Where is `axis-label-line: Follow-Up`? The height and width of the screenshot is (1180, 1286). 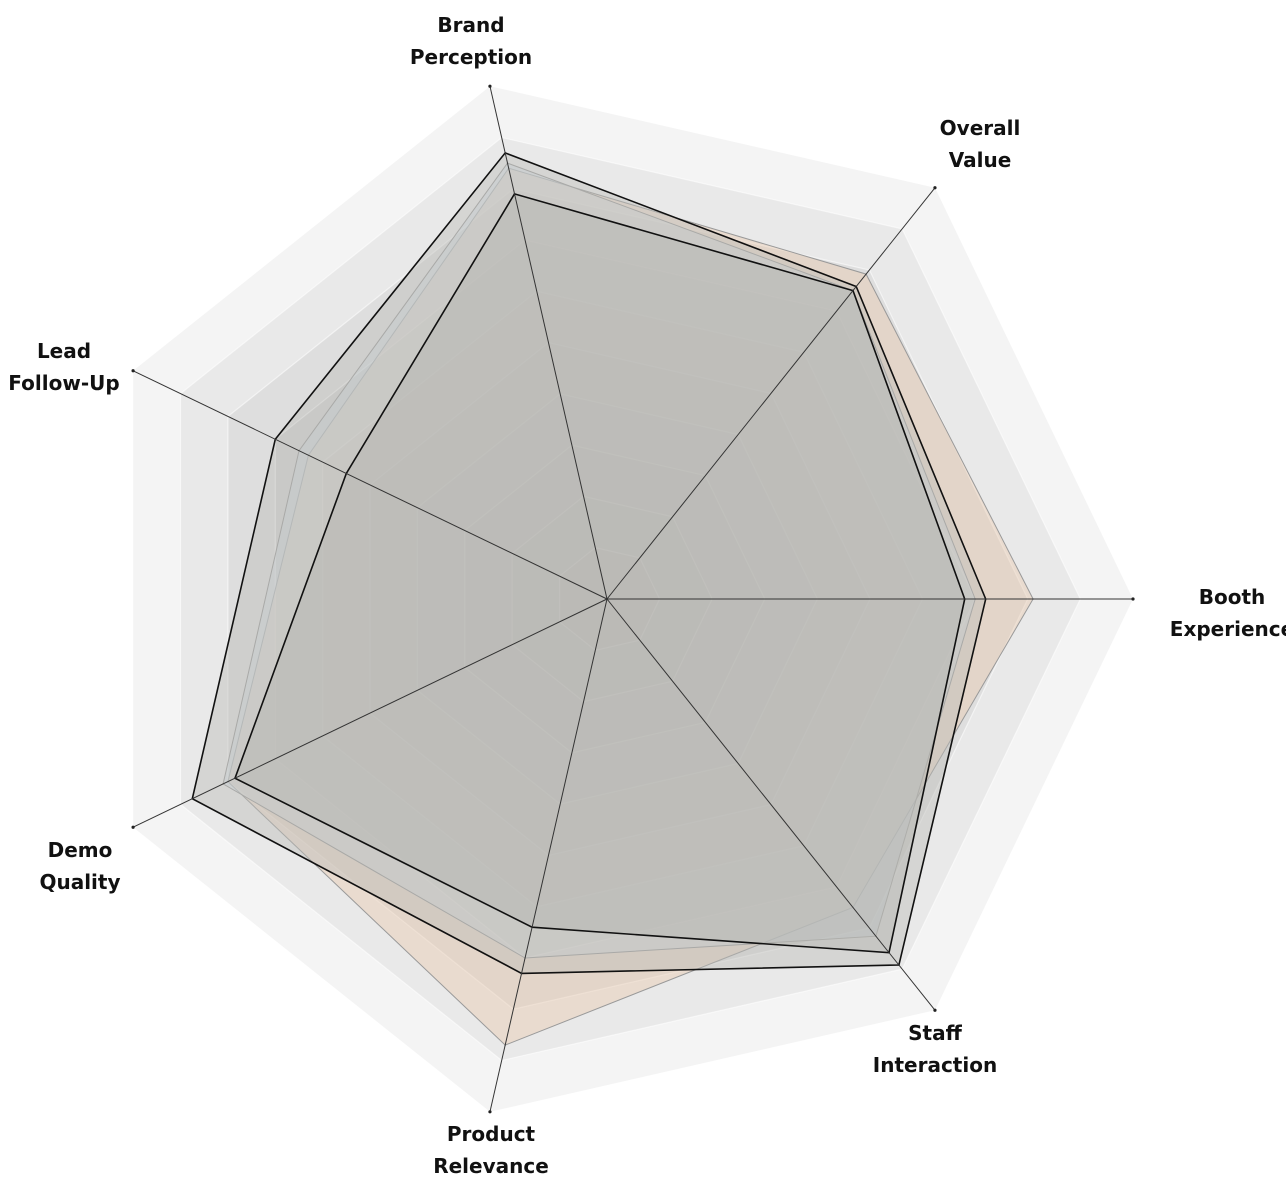 axis-label-line: Follow-Up is located at coordinates (63, 383).